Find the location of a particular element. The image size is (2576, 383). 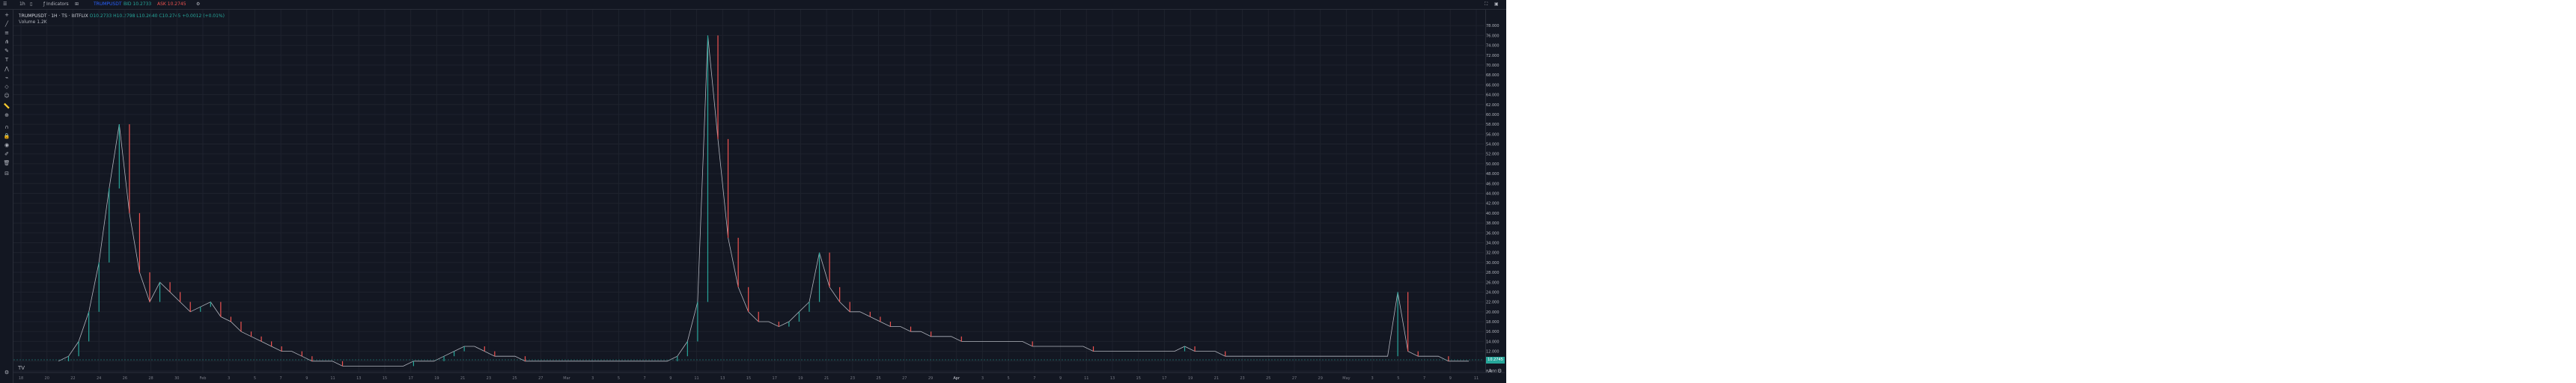

trash-icon: 🗑 is located at coordinates (6, 163).